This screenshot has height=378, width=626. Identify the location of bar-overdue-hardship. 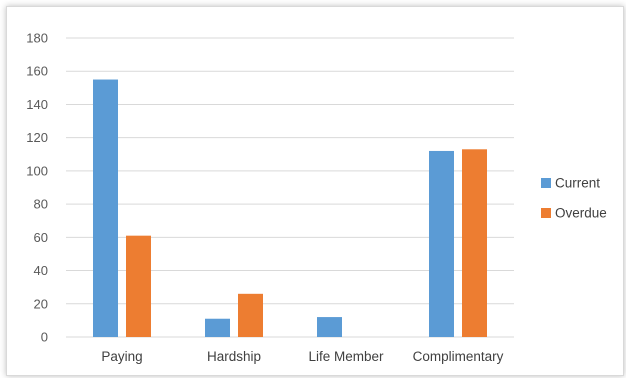
(250, 315).